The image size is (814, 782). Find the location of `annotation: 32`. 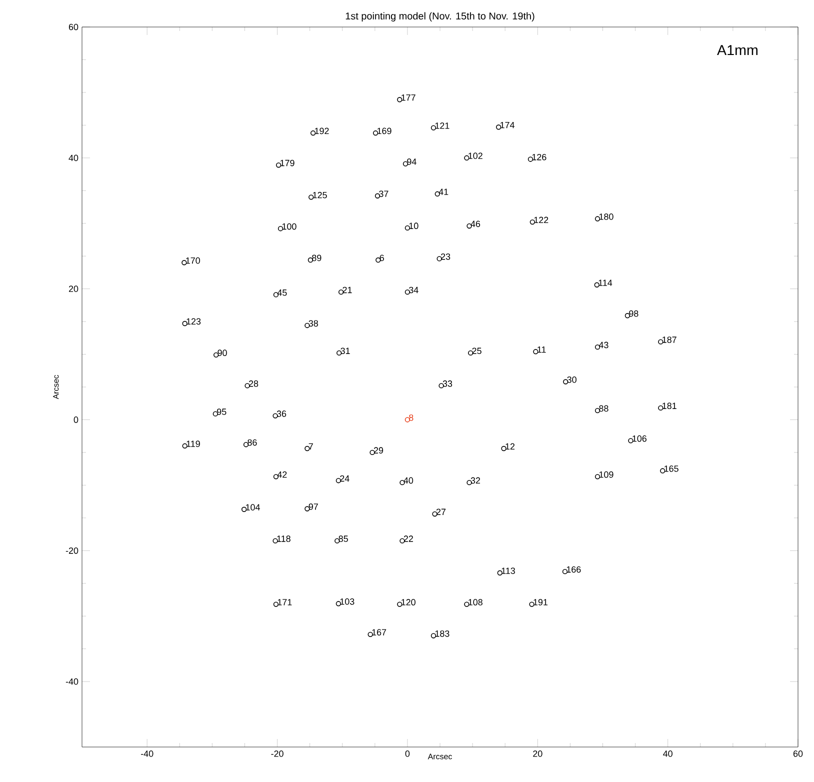

annotation: 32 is located at coordinates (475, 480).